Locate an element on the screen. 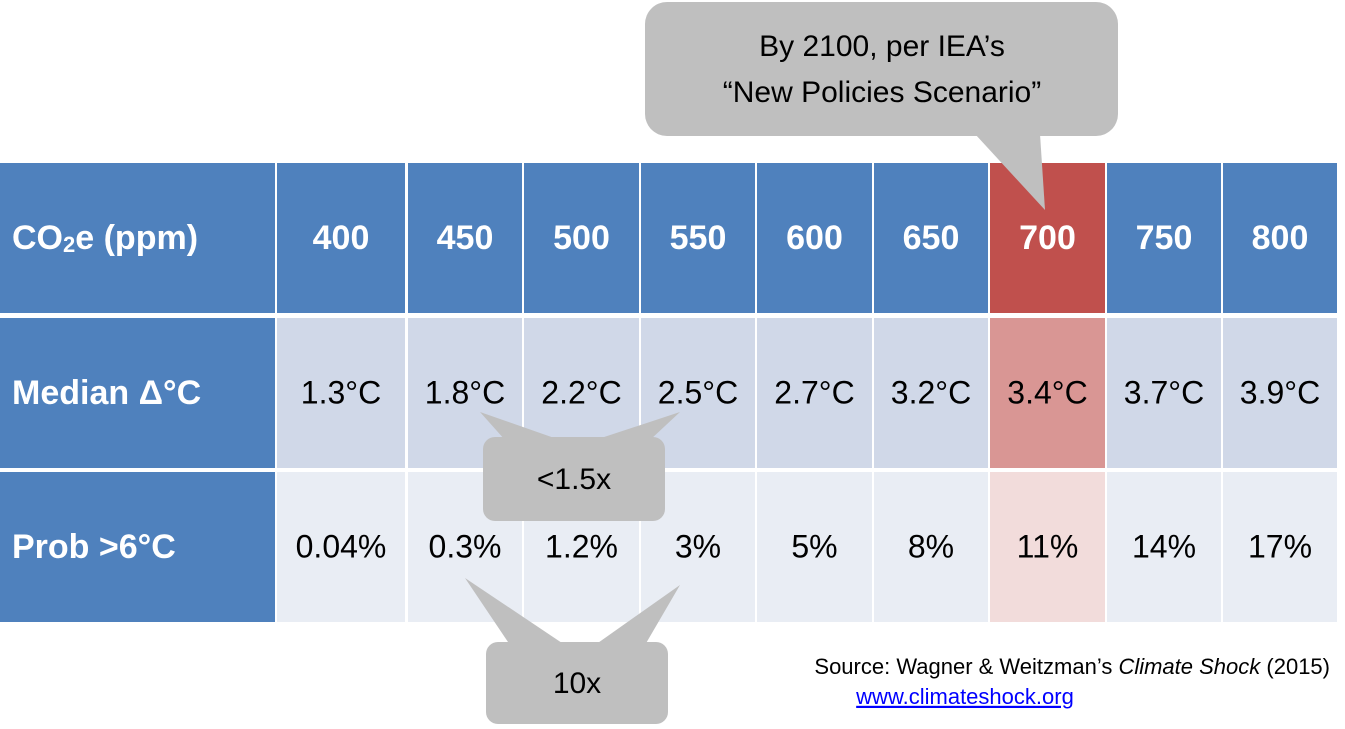 This screenshot has height=729, width=1345. cell-value: 3.4°C is located at coordinates (1047, 392).